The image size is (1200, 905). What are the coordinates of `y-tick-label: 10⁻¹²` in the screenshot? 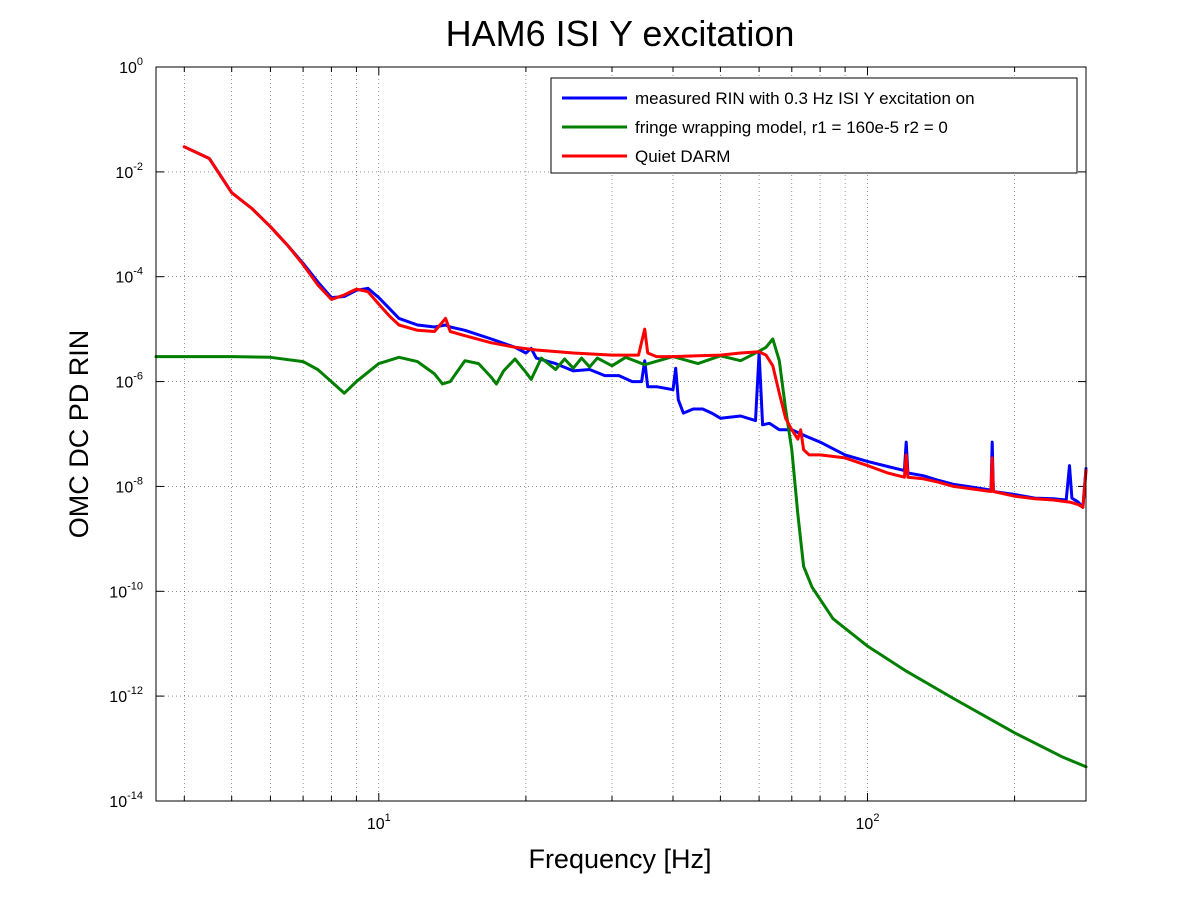 It's located at (126, 695).